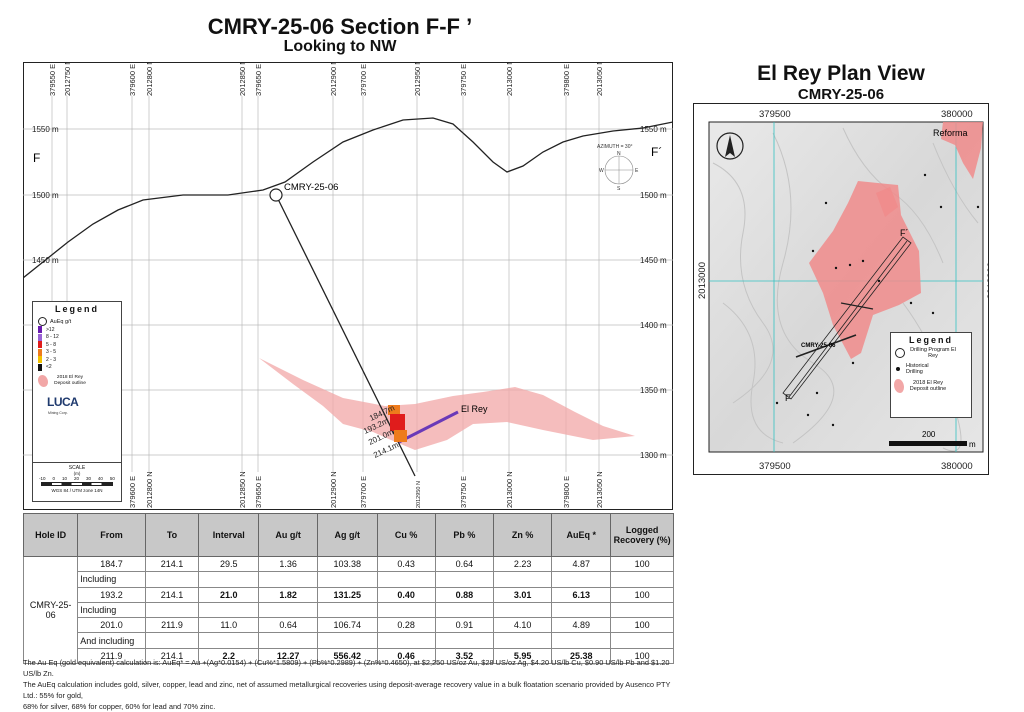 The height and width of the screenshot is (712, 1024). What do you see at coordinates (64, 478) in the screenshot?
I see `scale-tick: 10` at bounding box center [64, 478].